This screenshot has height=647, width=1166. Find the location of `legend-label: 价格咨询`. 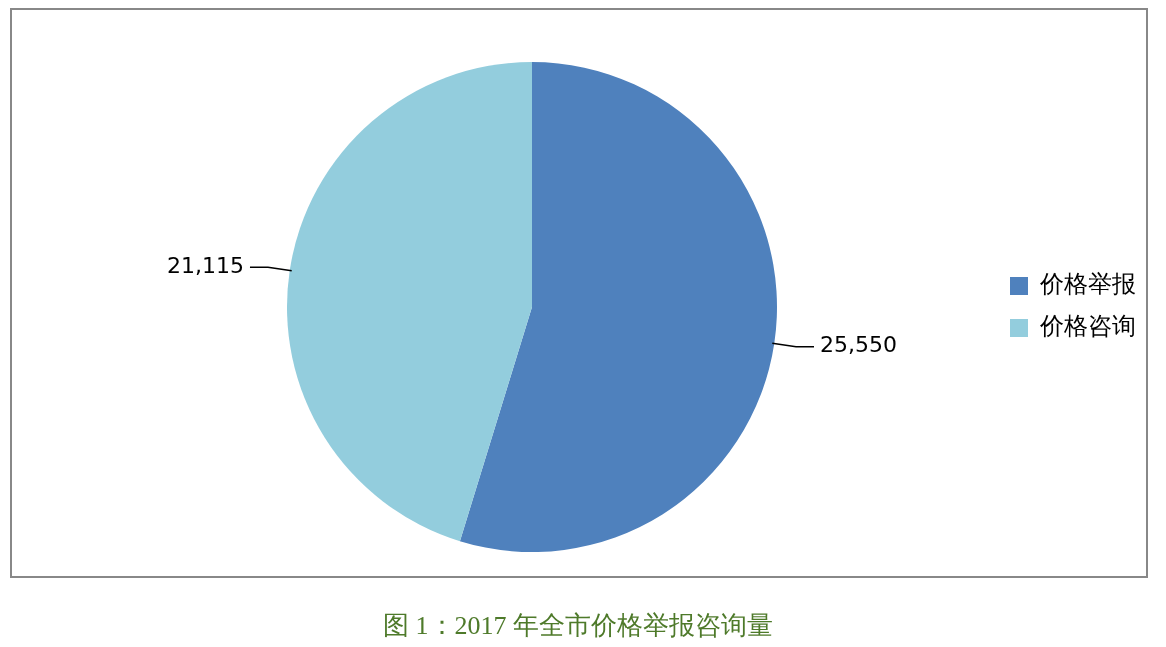

legend-label: 价格咨询 is located at coordinates (1087, 326).